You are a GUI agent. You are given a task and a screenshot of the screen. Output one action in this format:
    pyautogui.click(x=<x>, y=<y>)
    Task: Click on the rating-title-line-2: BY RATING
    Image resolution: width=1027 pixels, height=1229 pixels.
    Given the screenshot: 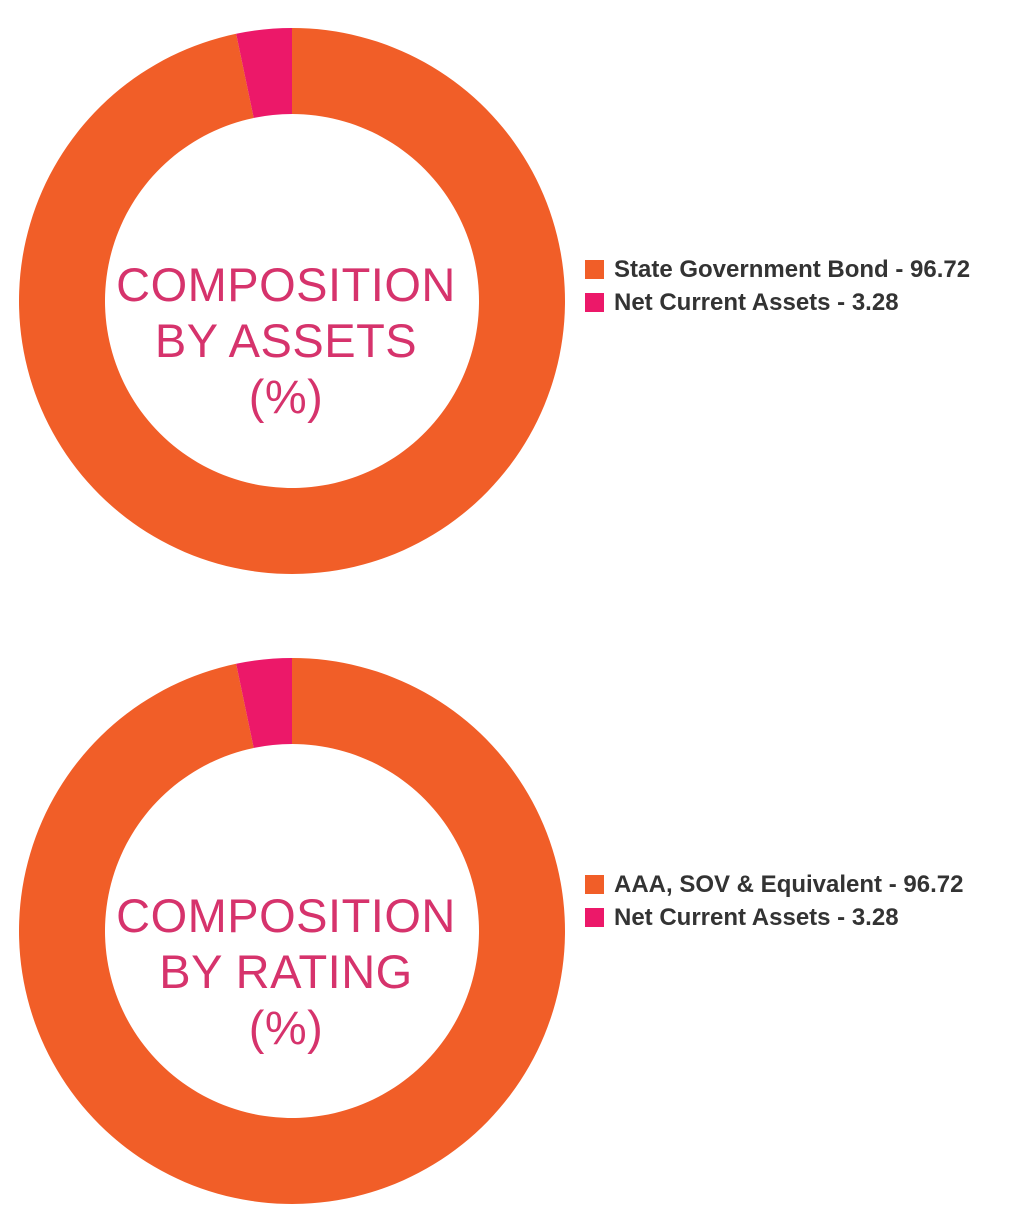 What is the action you would take?
    pyautogui.click(x=286, y=971)
    